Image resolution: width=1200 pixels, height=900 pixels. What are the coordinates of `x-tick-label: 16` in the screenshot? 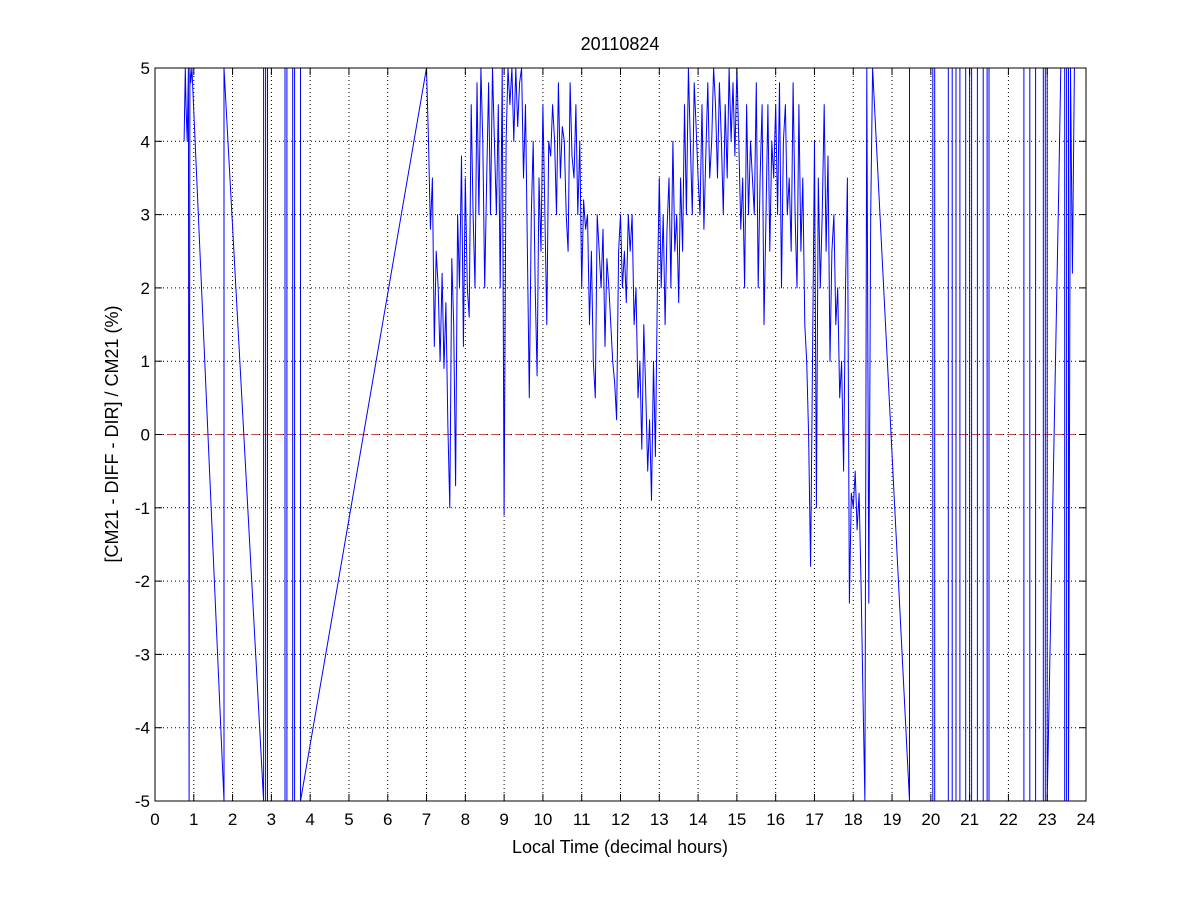 It's located at (775, 819).